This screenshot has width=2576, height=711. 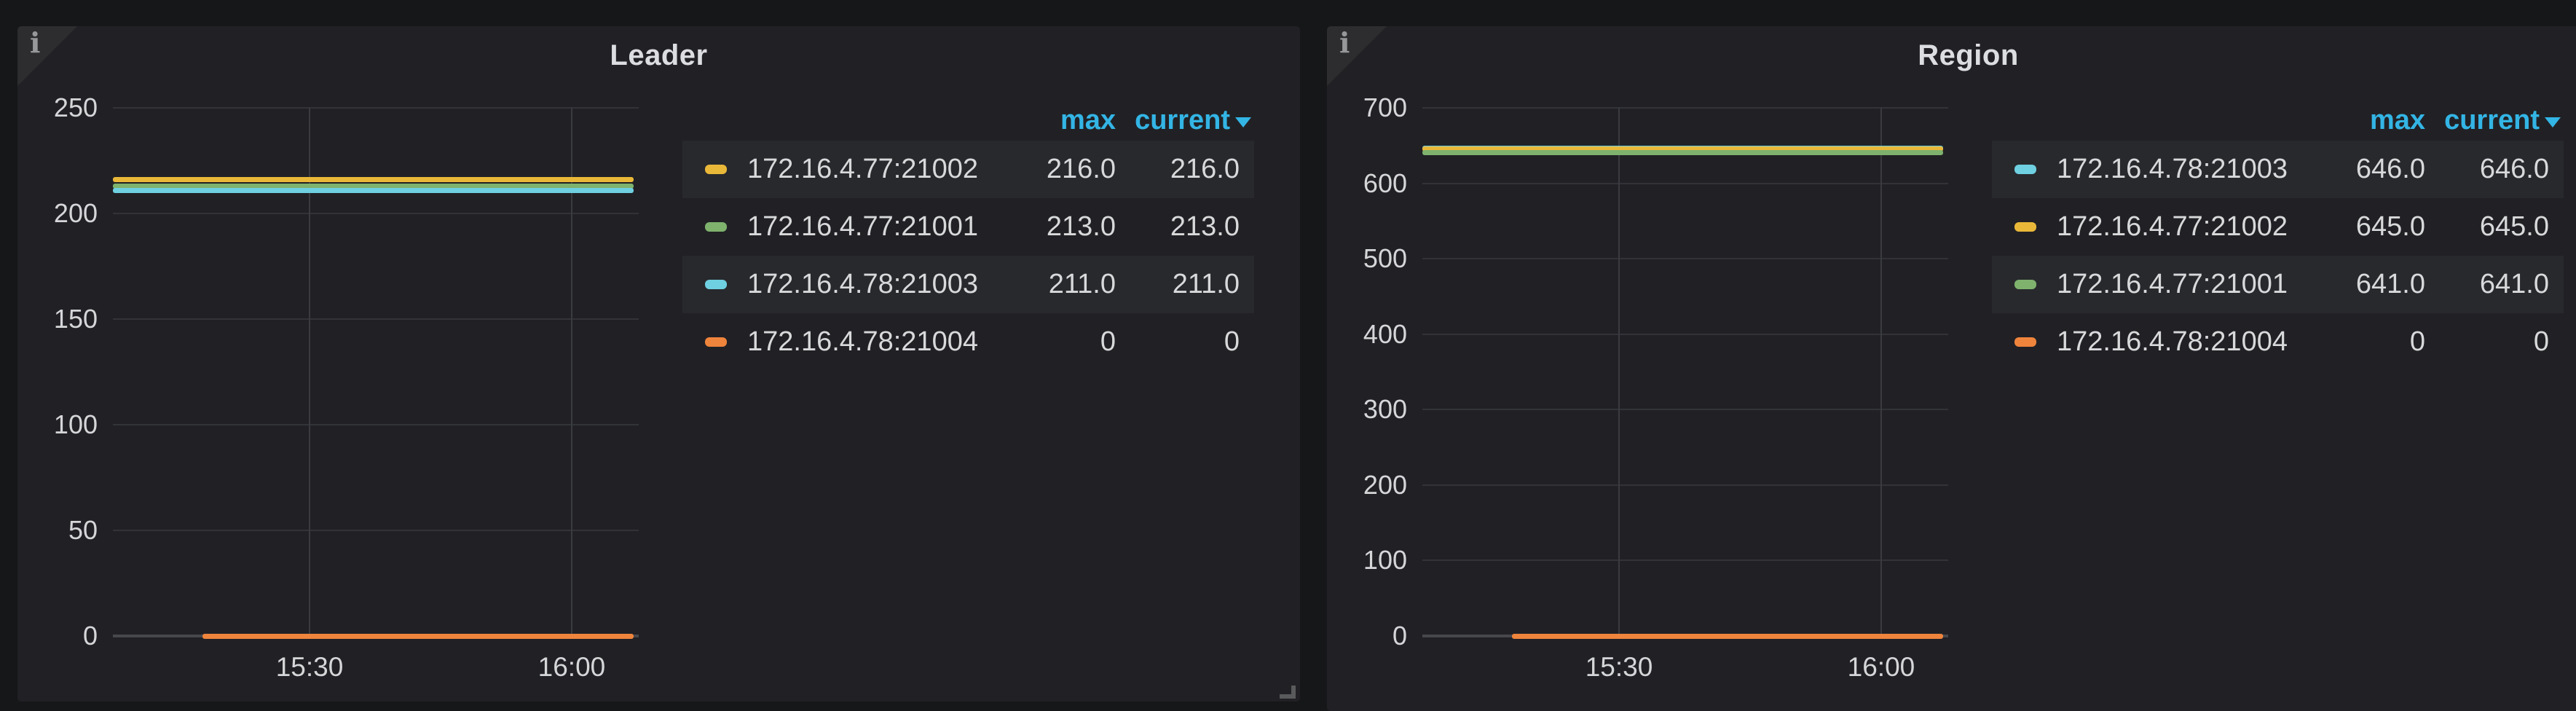 What do you see at coordinates (83, 530) in the screenshot?
I see `y-axis-tick-label: 50` at bounding box center [83, 530].